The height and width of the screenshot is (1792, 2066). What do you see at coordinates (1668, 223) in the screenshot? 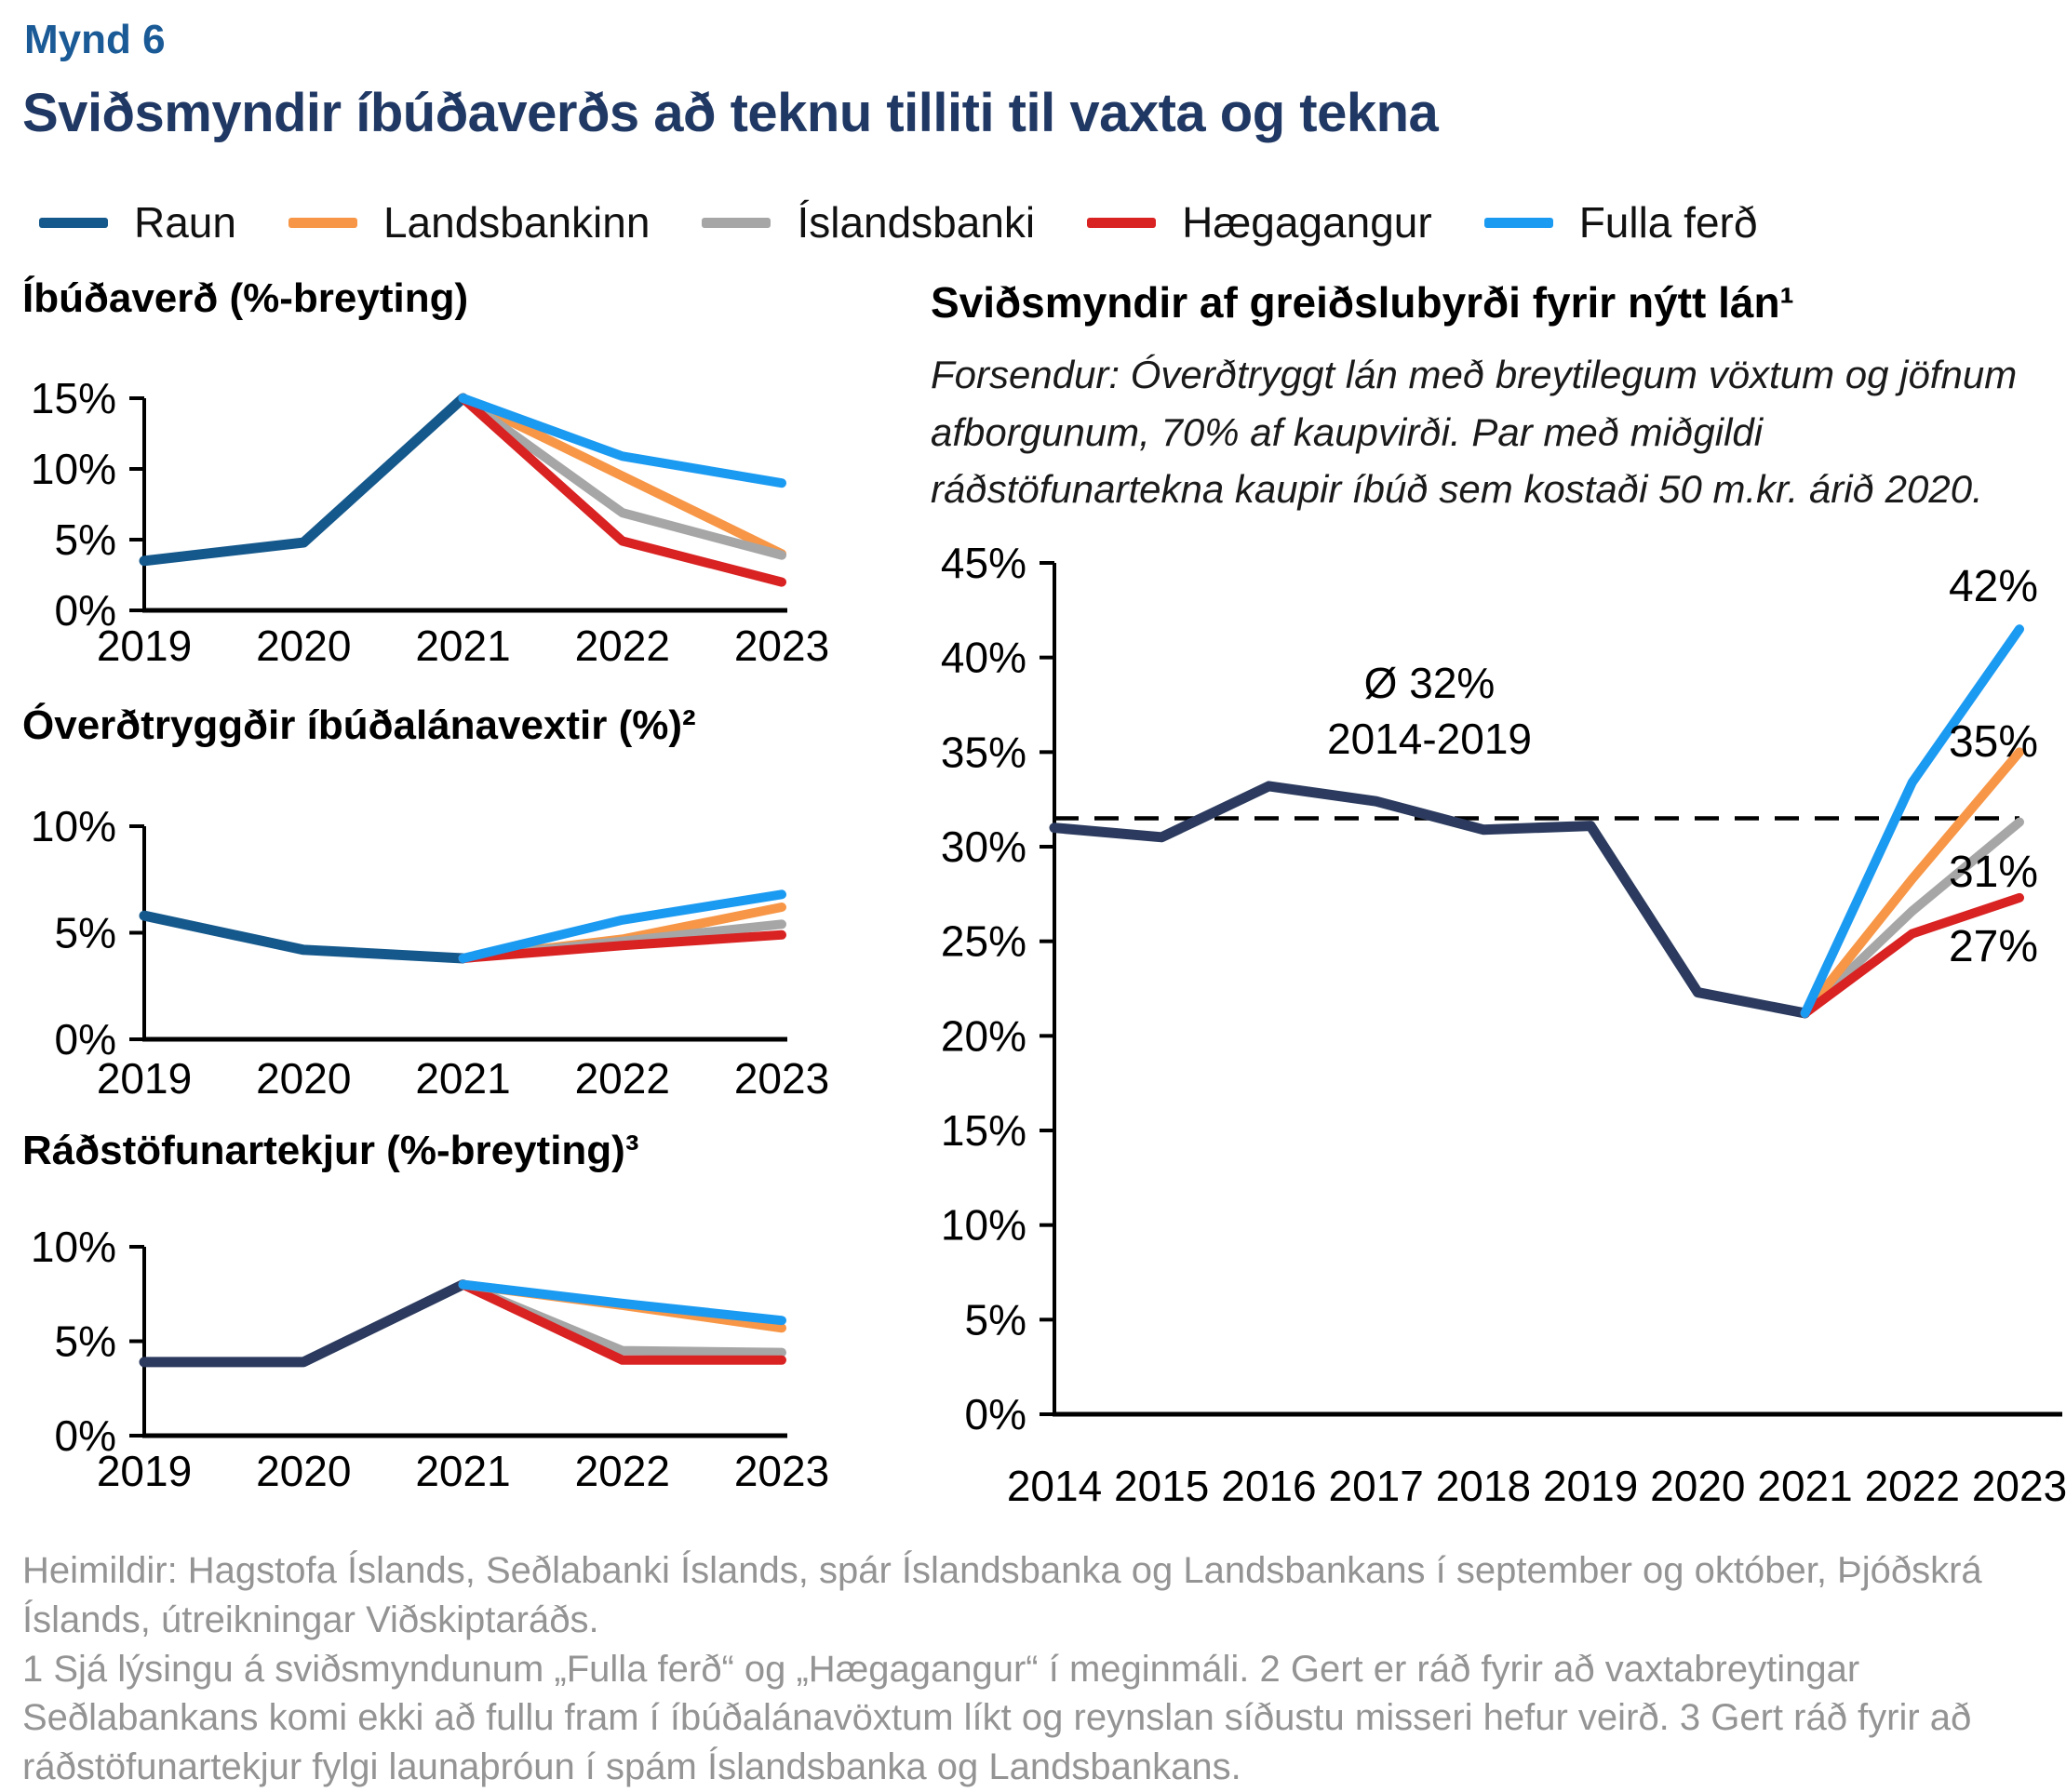
I see `legend-label-fulla-ferd: Fulla ferð` at bounding box center [1668, 223].